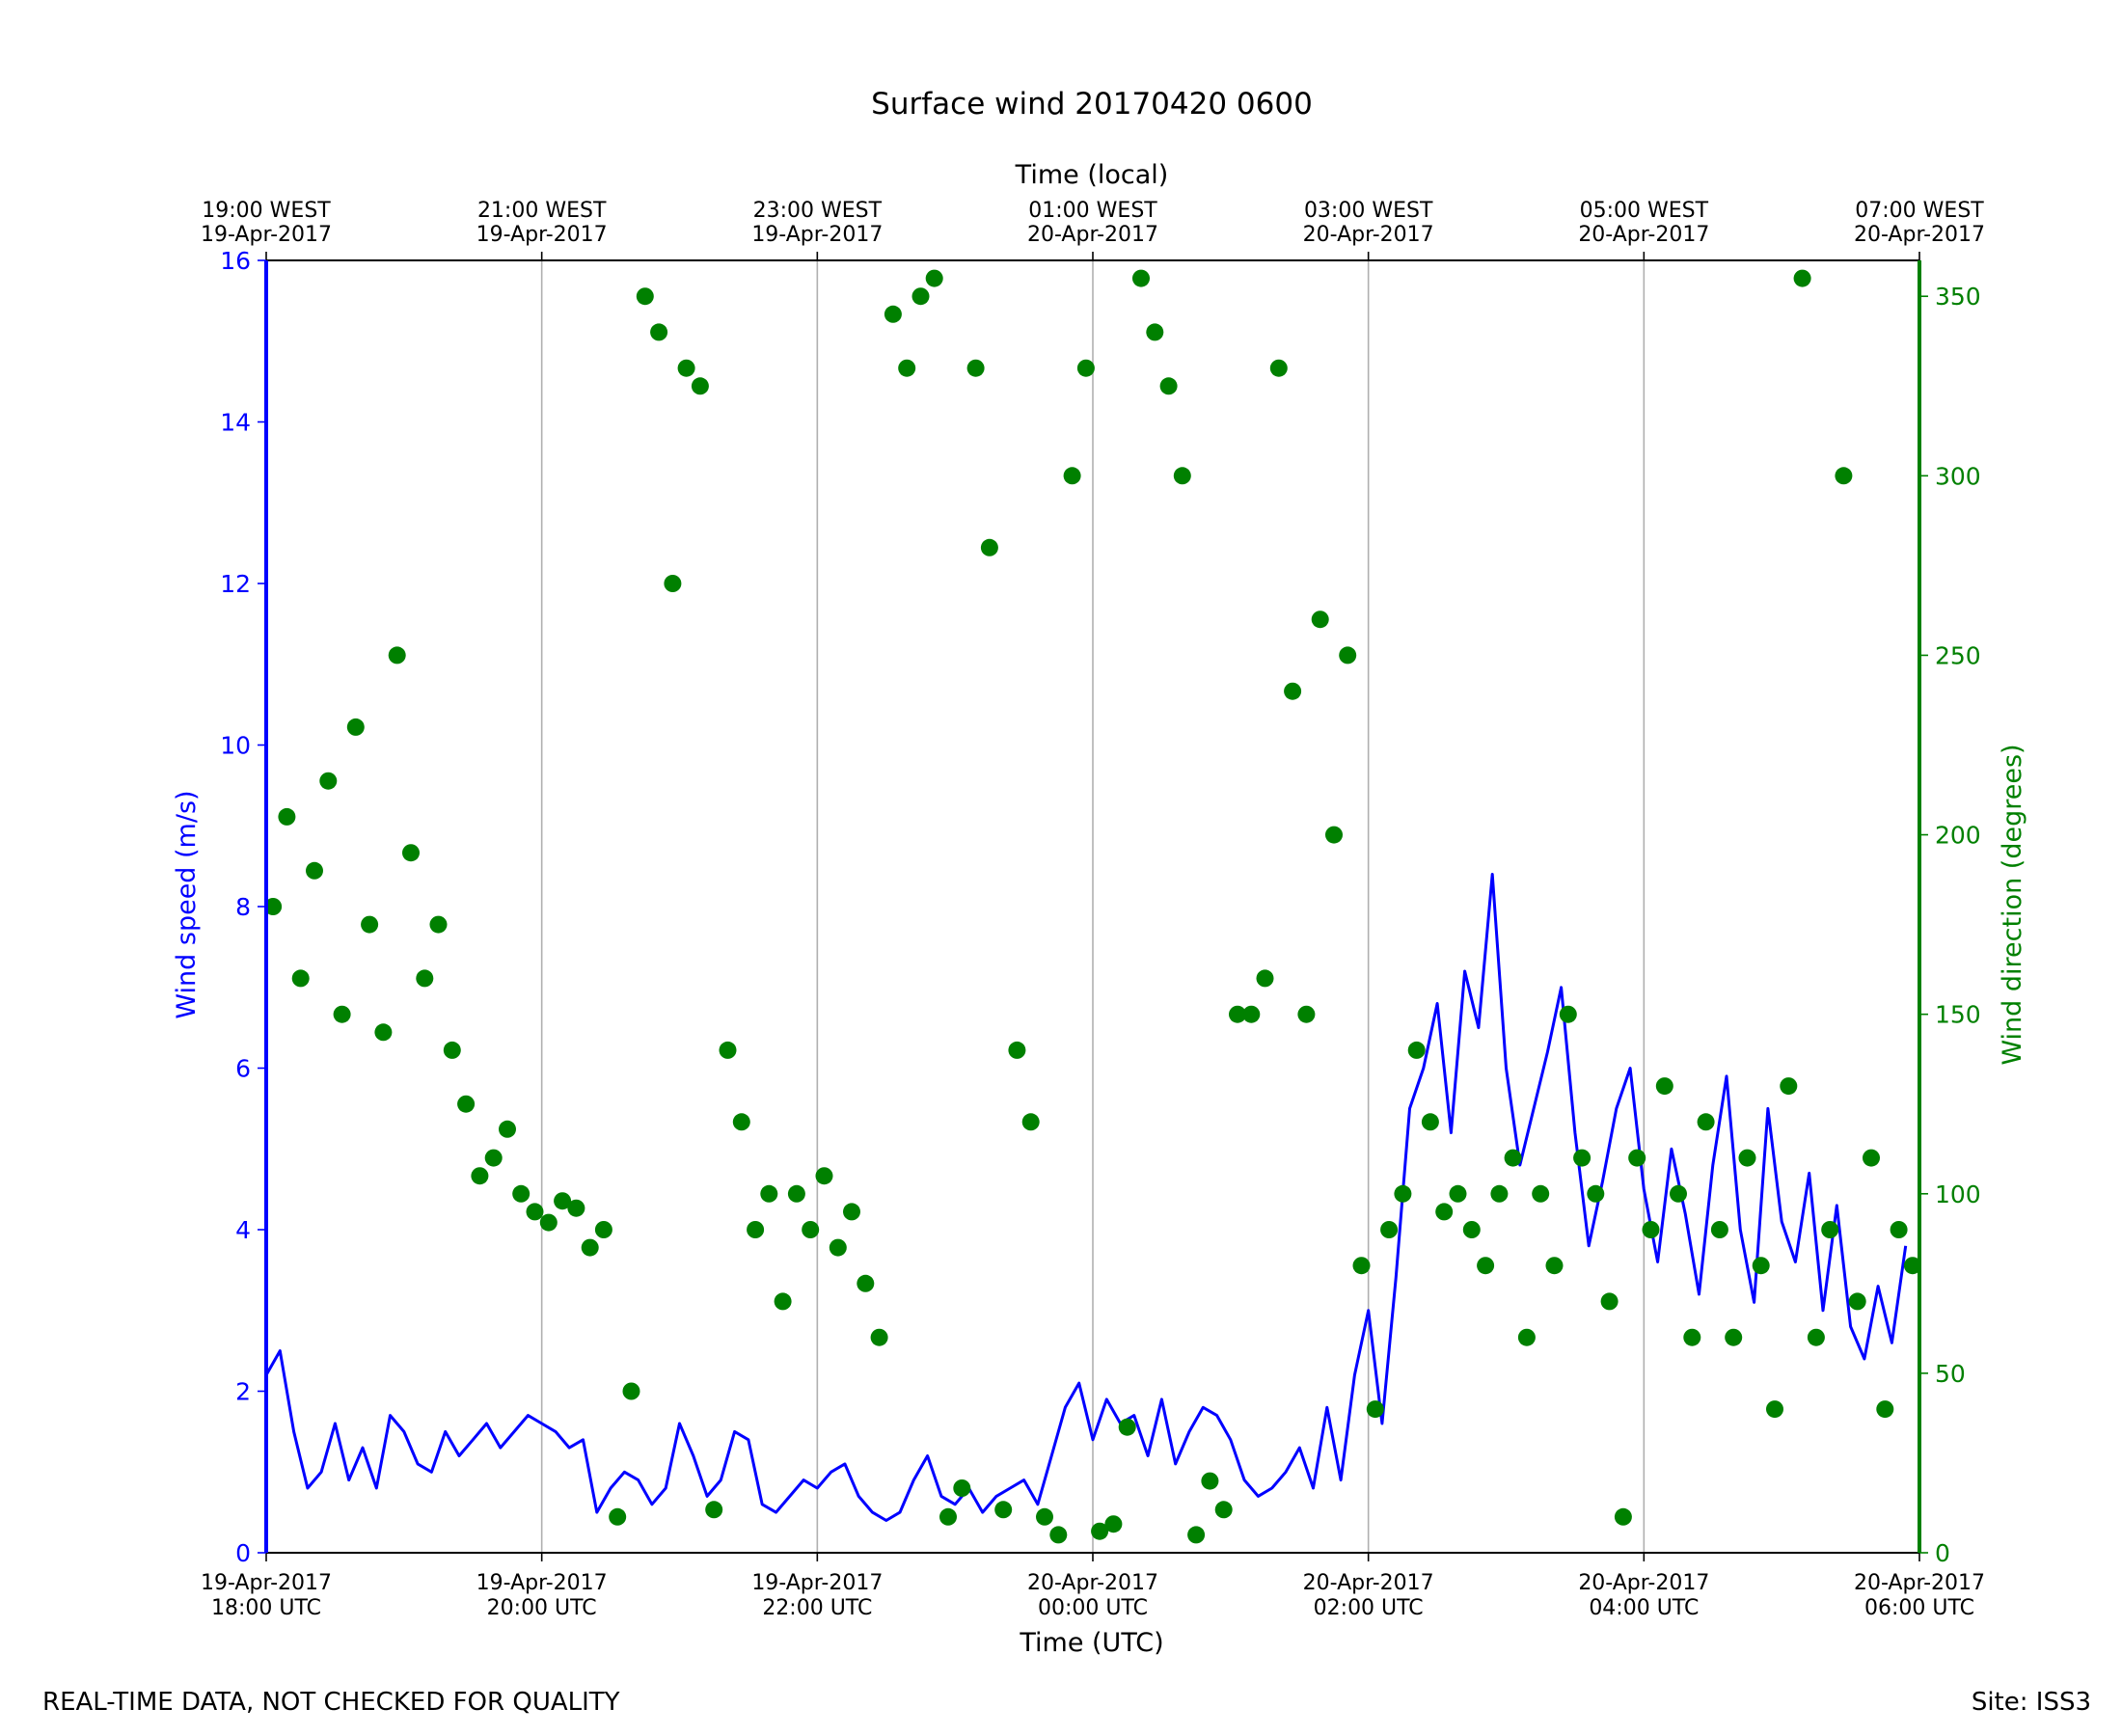 The height and width of the screenshot is (1736, 2122). I want to click on x2-tick-label-time: 01:00 WEST, so click(1093, 211).